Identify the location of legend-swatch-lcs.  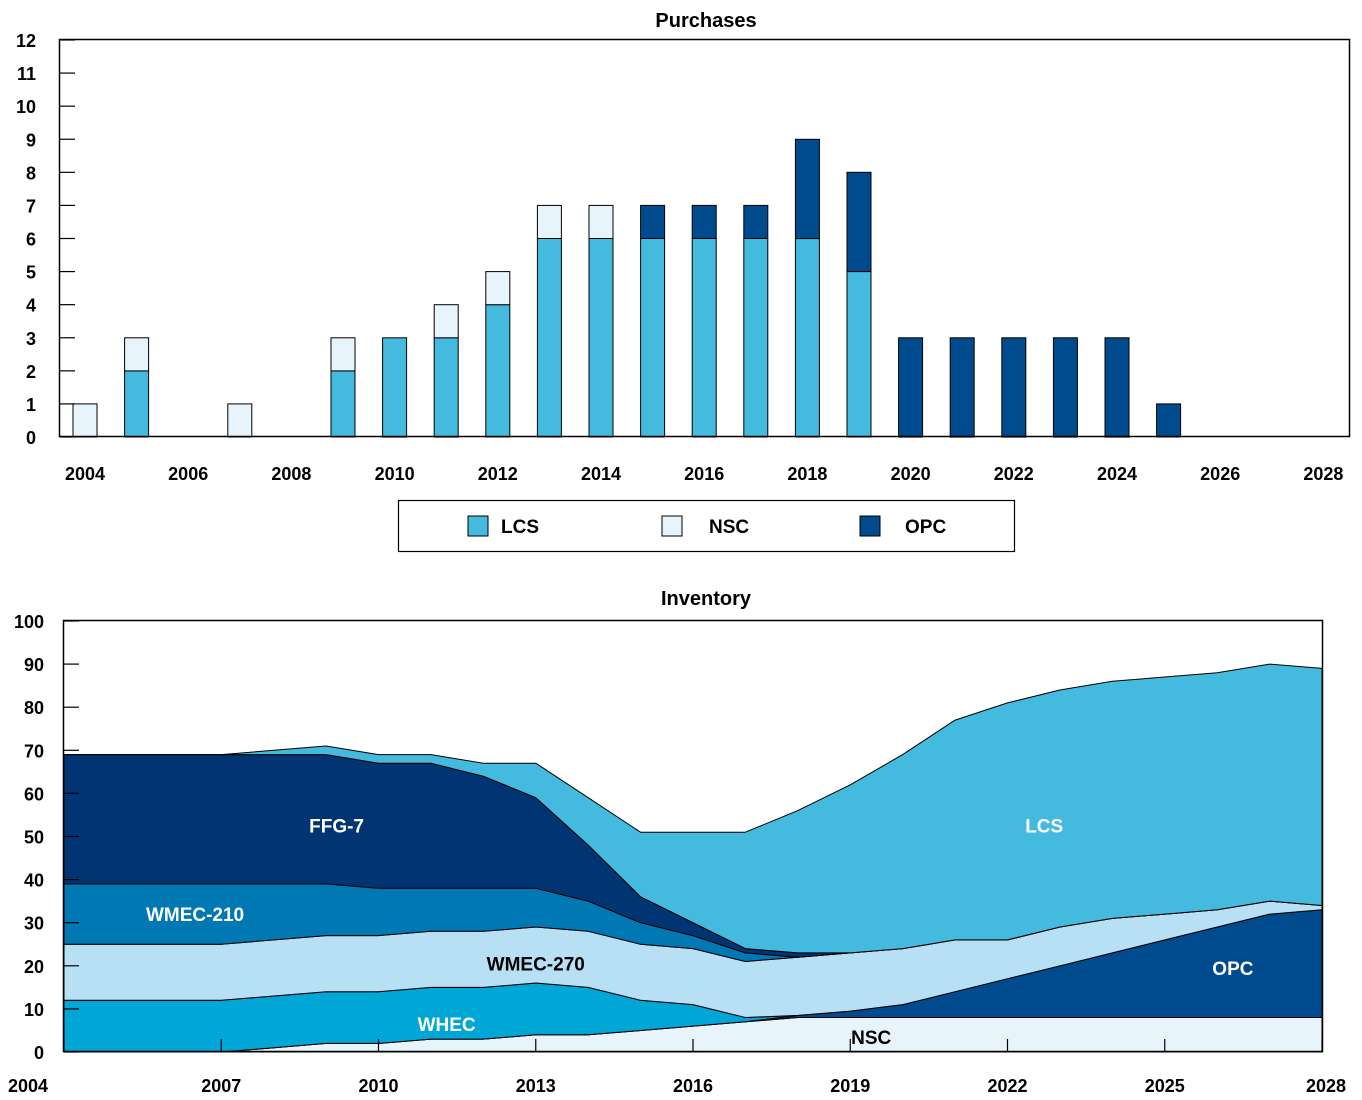
(478, 526).